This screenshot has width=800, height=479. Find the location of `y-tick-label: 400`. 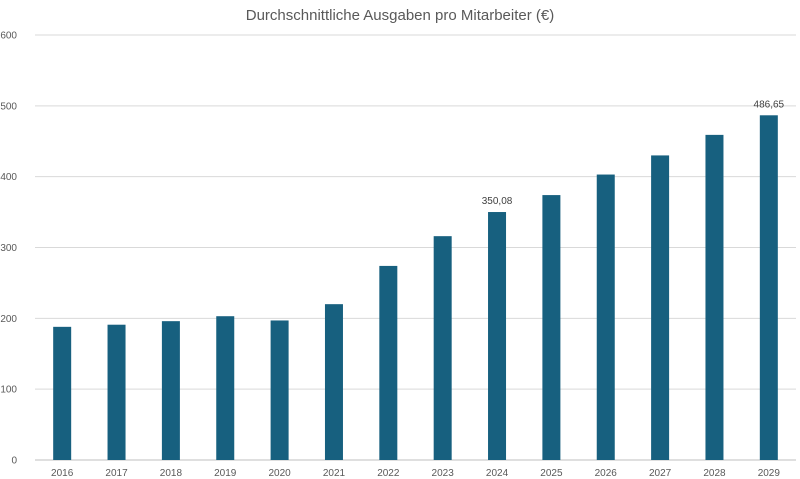

y-tick-label: 400 is located at coordinates (8, 177).